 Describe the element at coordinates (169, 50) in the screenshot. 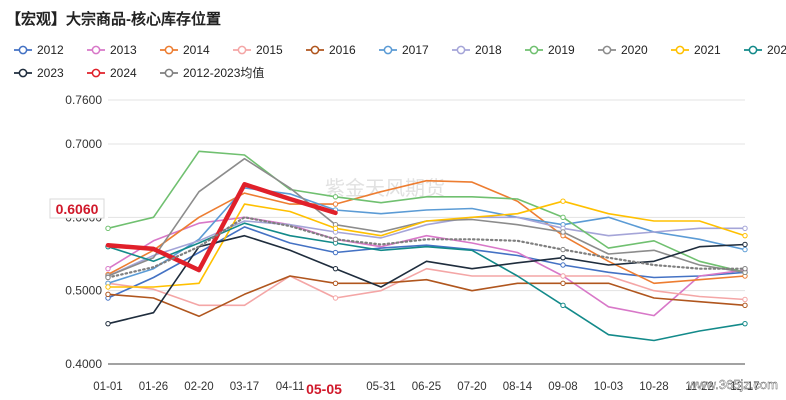

I see `legend-marker-2014` at that location.